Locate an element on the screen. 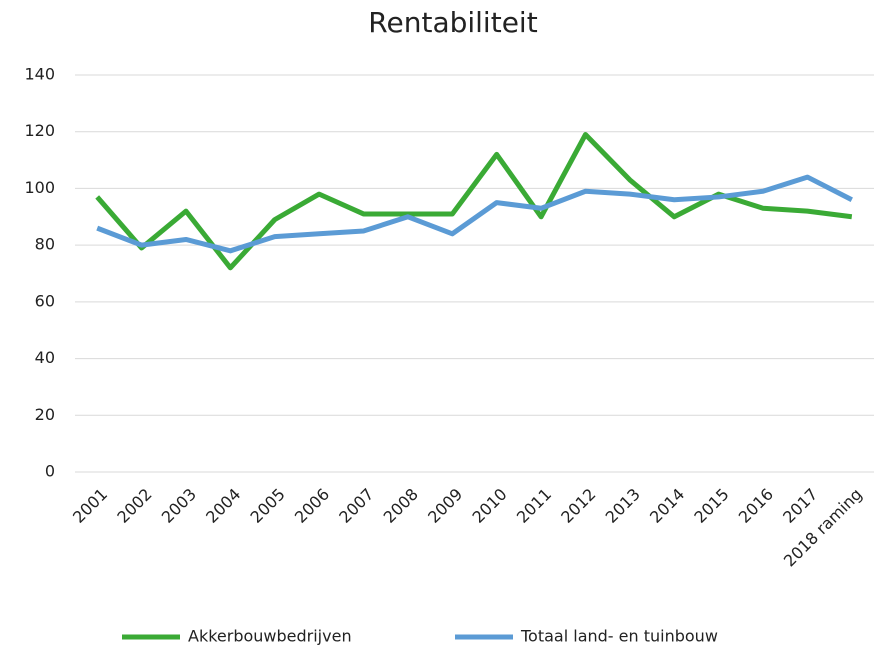  x-tick-label: 2008 is located at coordinates (401, 506).